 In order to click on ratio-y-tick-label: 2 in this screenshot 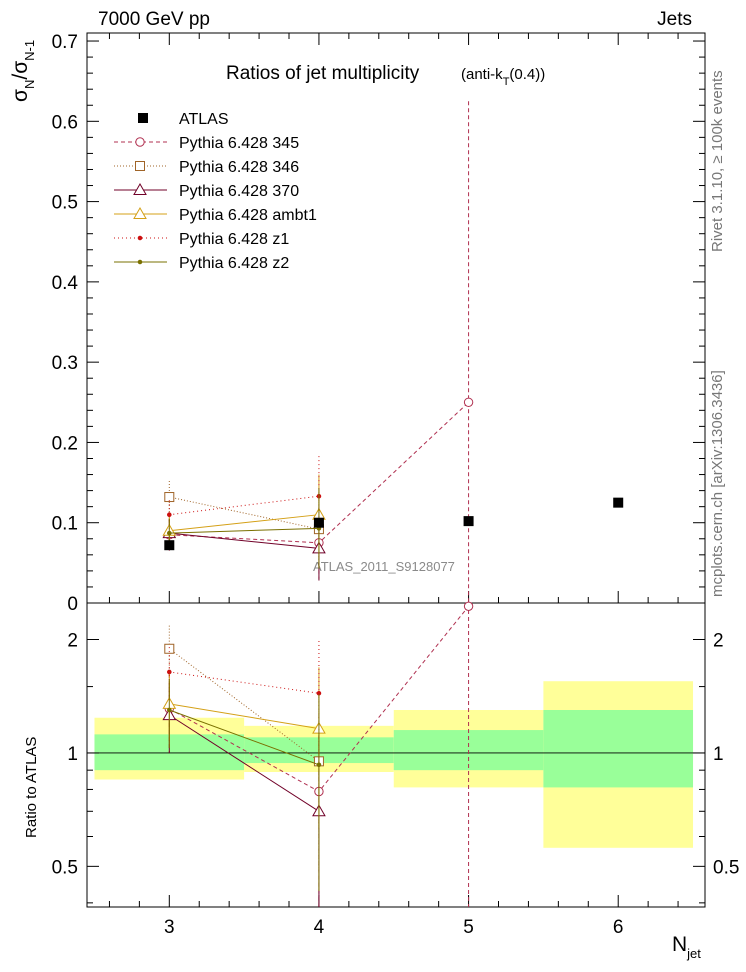, I will do `click(72, 641)`.